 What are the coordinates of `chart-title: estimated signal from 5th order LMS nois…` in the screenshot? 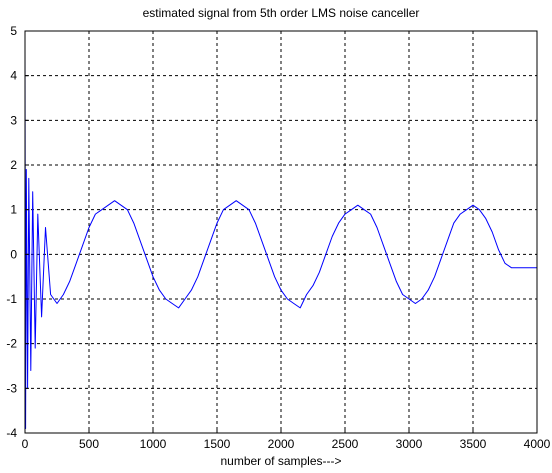 It's located at (281, 13).